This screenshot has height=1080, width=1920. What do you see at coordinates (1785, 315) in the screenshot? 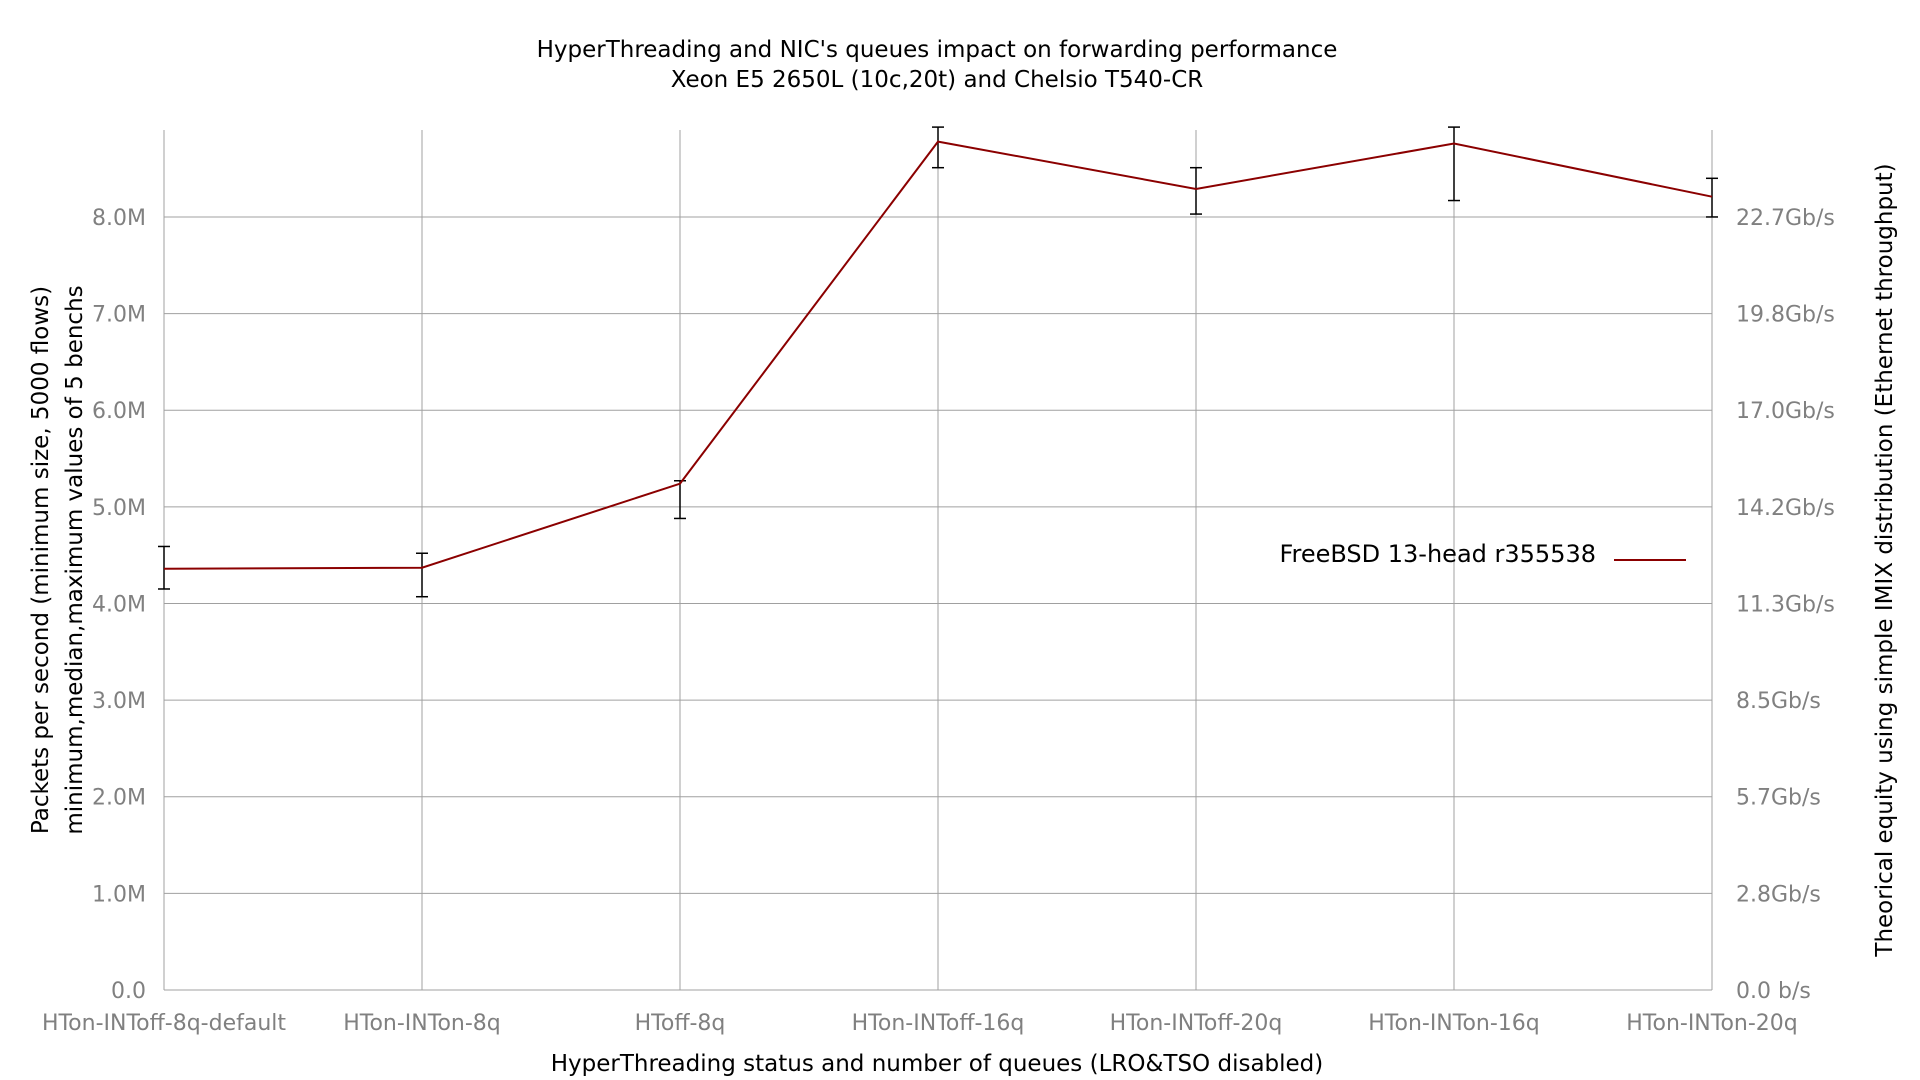
I see `y2-tick-label: 19.8Gb/s` at bounding box center [1785, 315].